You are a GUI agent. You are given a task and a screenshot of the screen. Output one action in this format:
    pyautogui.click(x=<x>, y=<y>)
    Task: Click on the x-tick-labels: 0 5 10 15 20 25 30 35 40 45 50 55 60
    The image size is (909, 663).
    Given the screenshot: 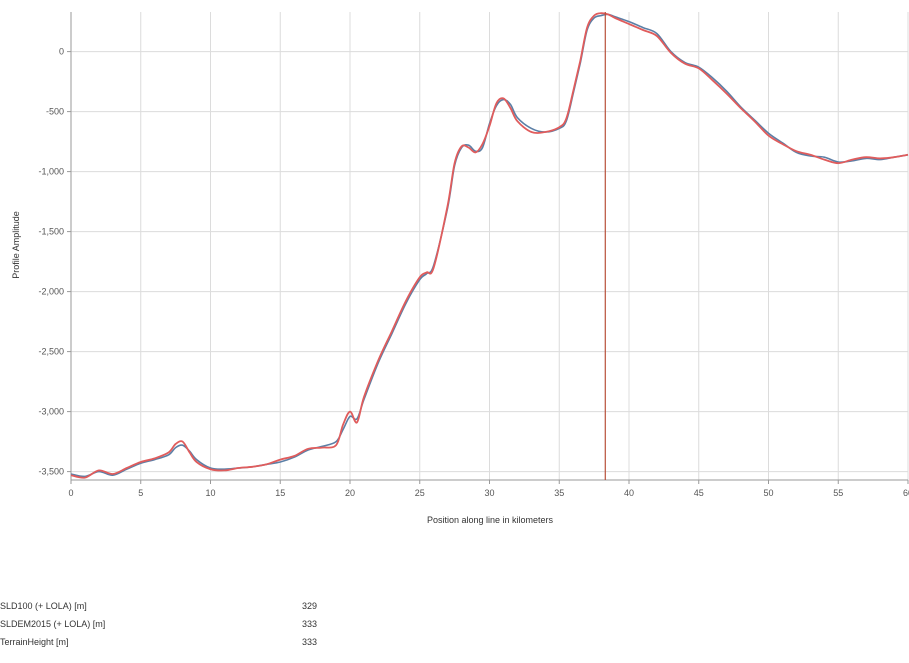 What is the action you would take?
    pyautogui.click(x=488, y=493)
    